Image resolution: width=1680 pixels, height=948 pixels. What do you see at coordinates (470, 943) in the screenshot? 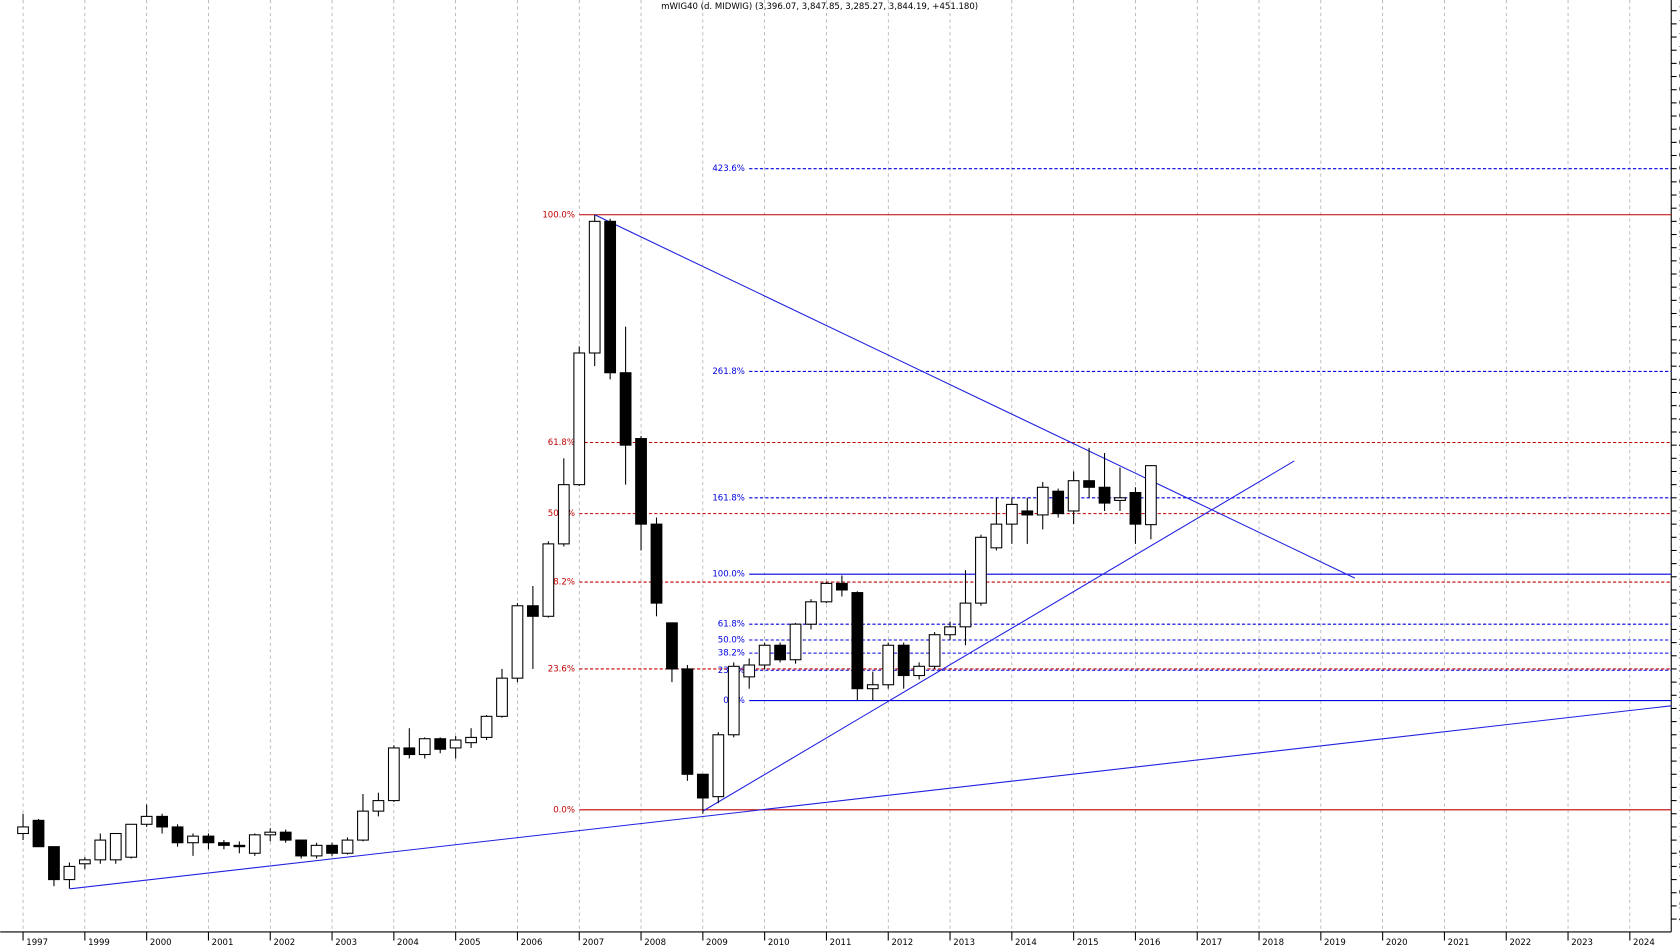
I see `x-tick-label: 2005` at bounding box center [470, 943].